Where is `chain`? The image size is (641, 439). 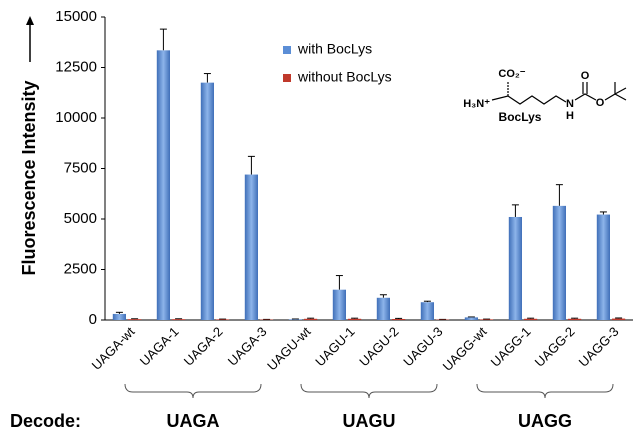 chain is located at coordinates (529, 100).